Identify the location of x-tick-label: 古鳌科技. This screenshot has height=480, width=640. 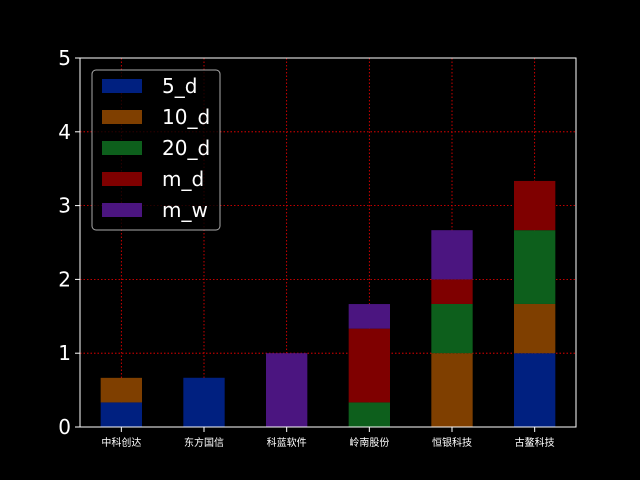
(535, 442).